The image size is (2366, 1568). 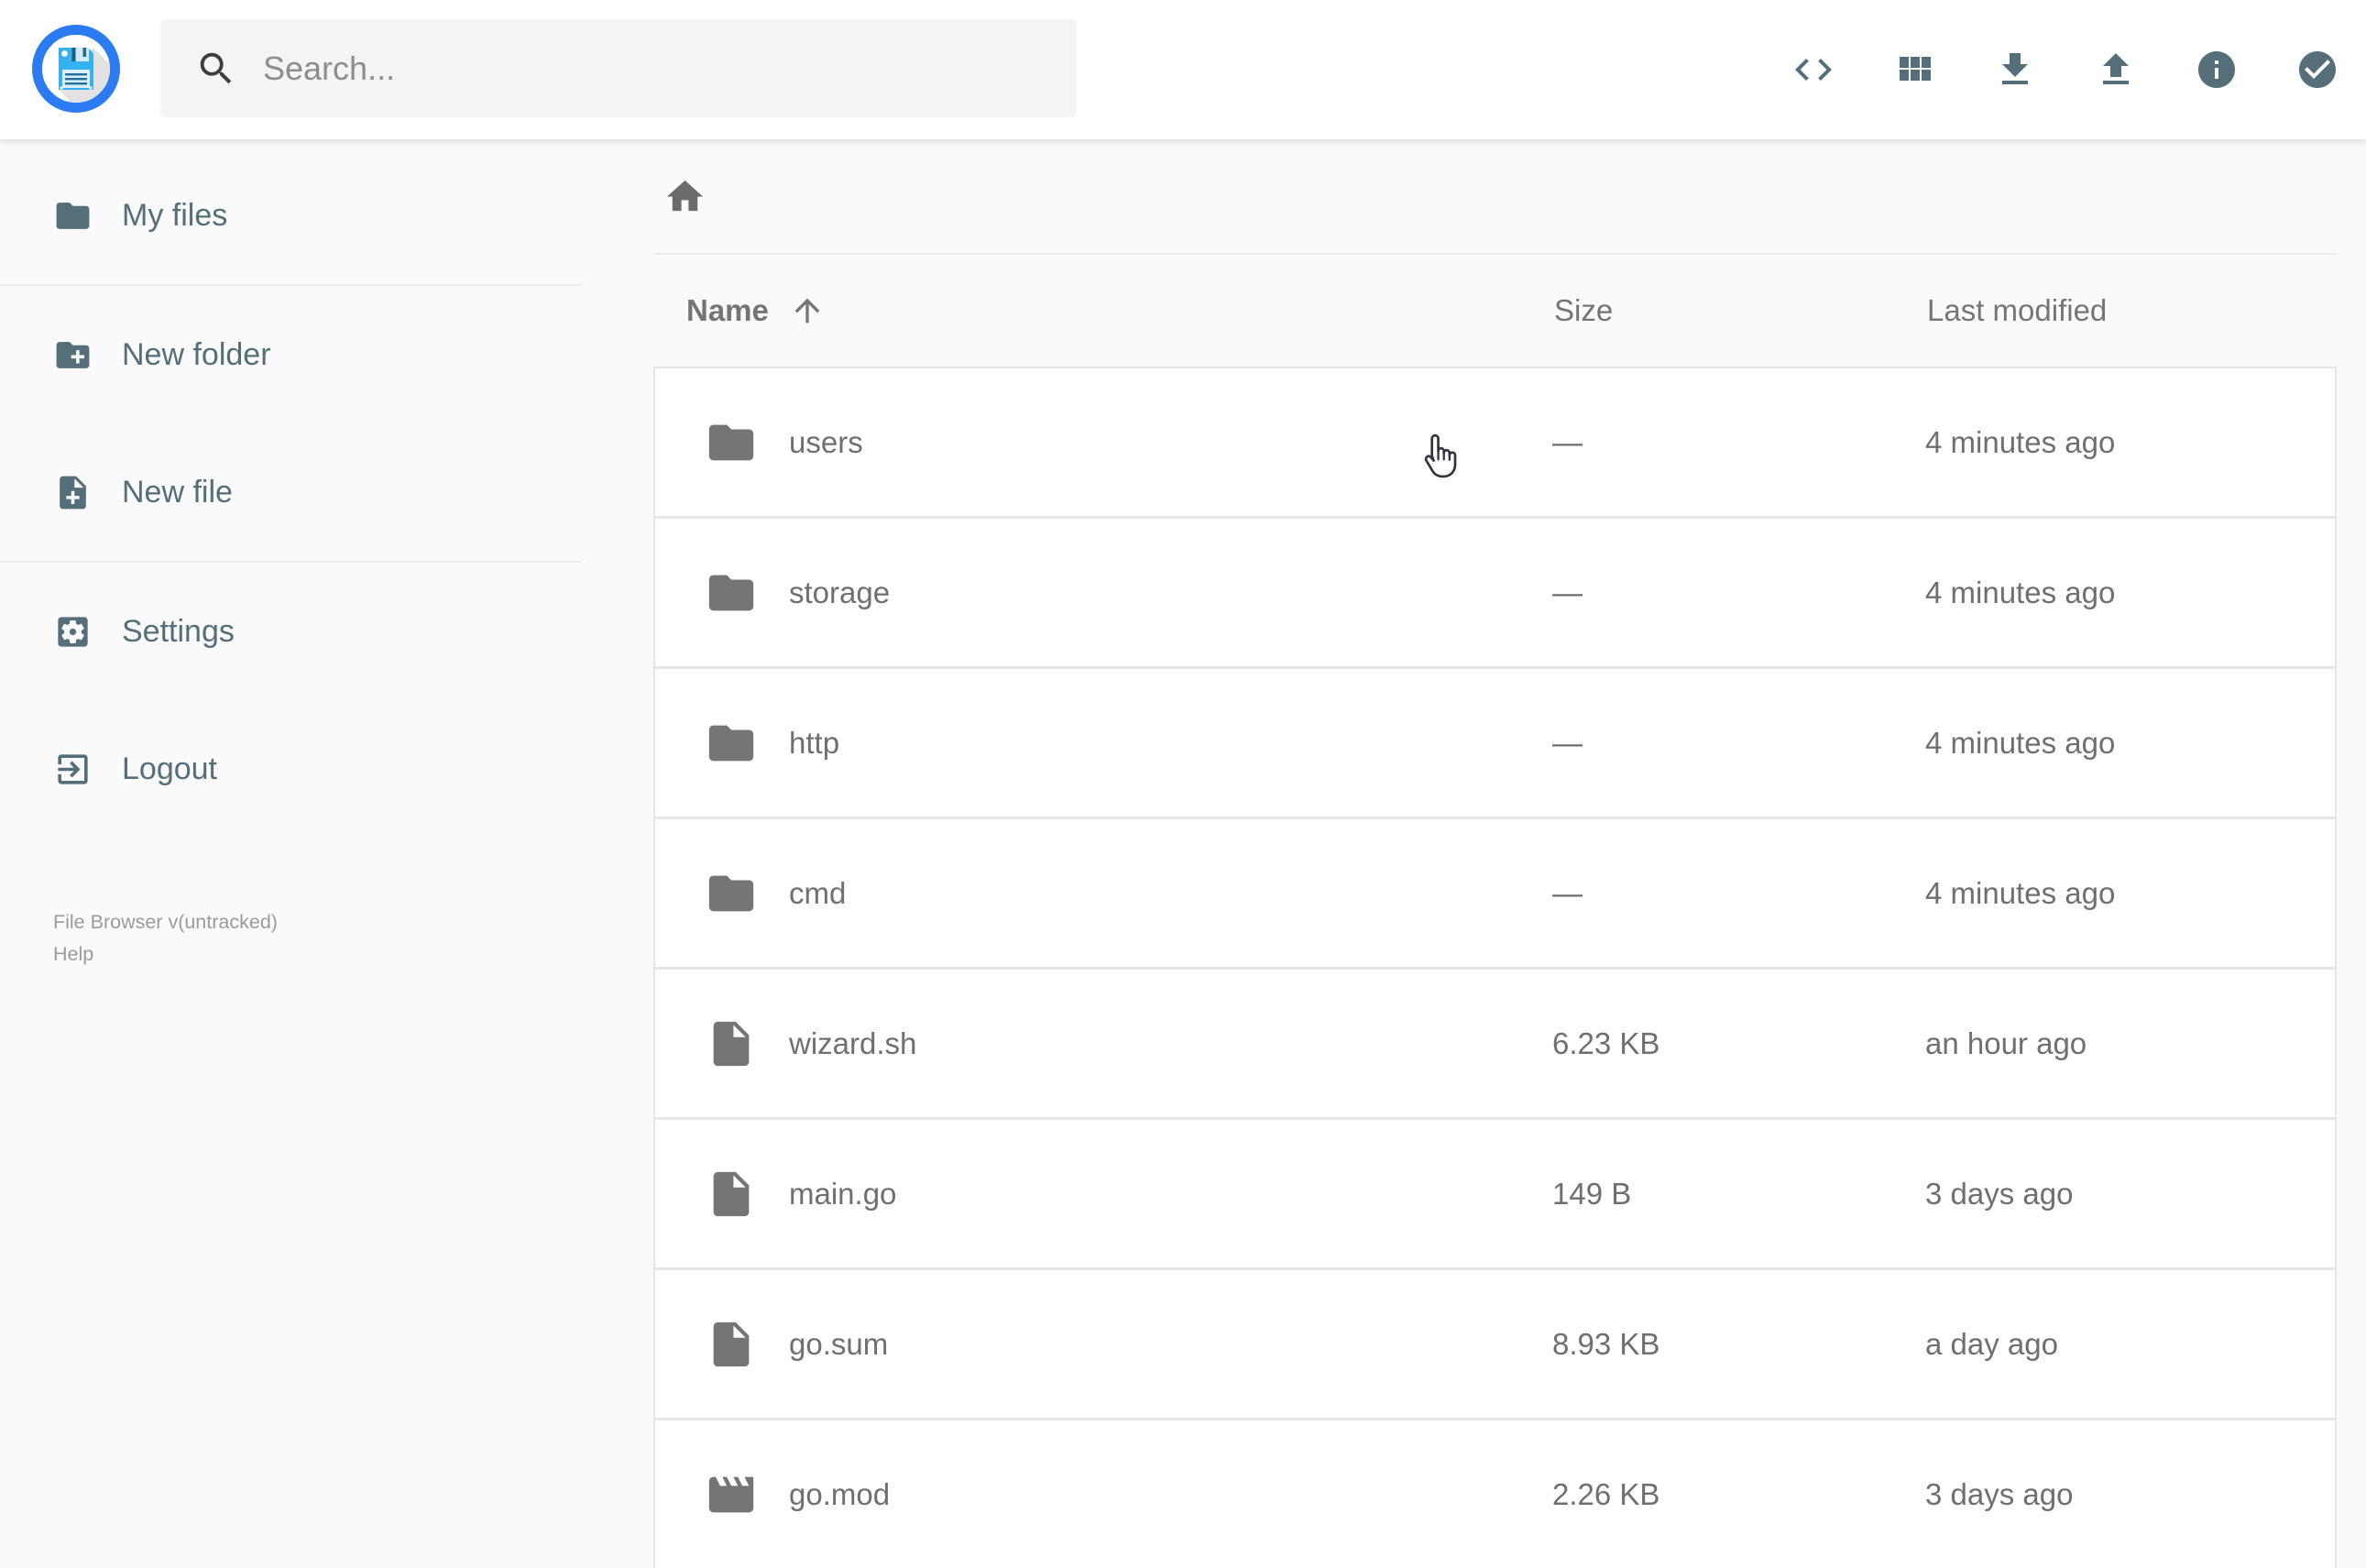 I want to click on item-name: go.mod, so click(x=840, y=1493).